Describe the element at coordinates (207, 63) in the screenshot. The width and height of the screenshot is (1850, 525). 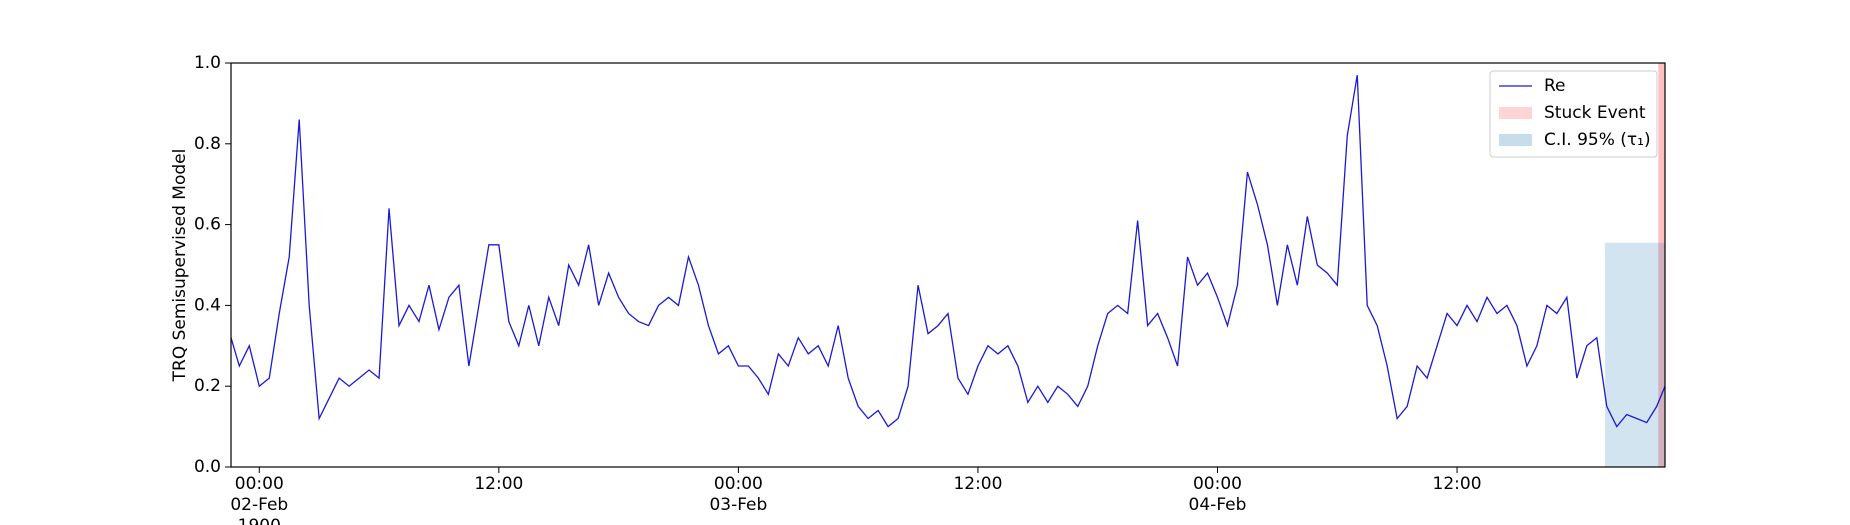
I see `y-tick-label: 1.0` at that location.